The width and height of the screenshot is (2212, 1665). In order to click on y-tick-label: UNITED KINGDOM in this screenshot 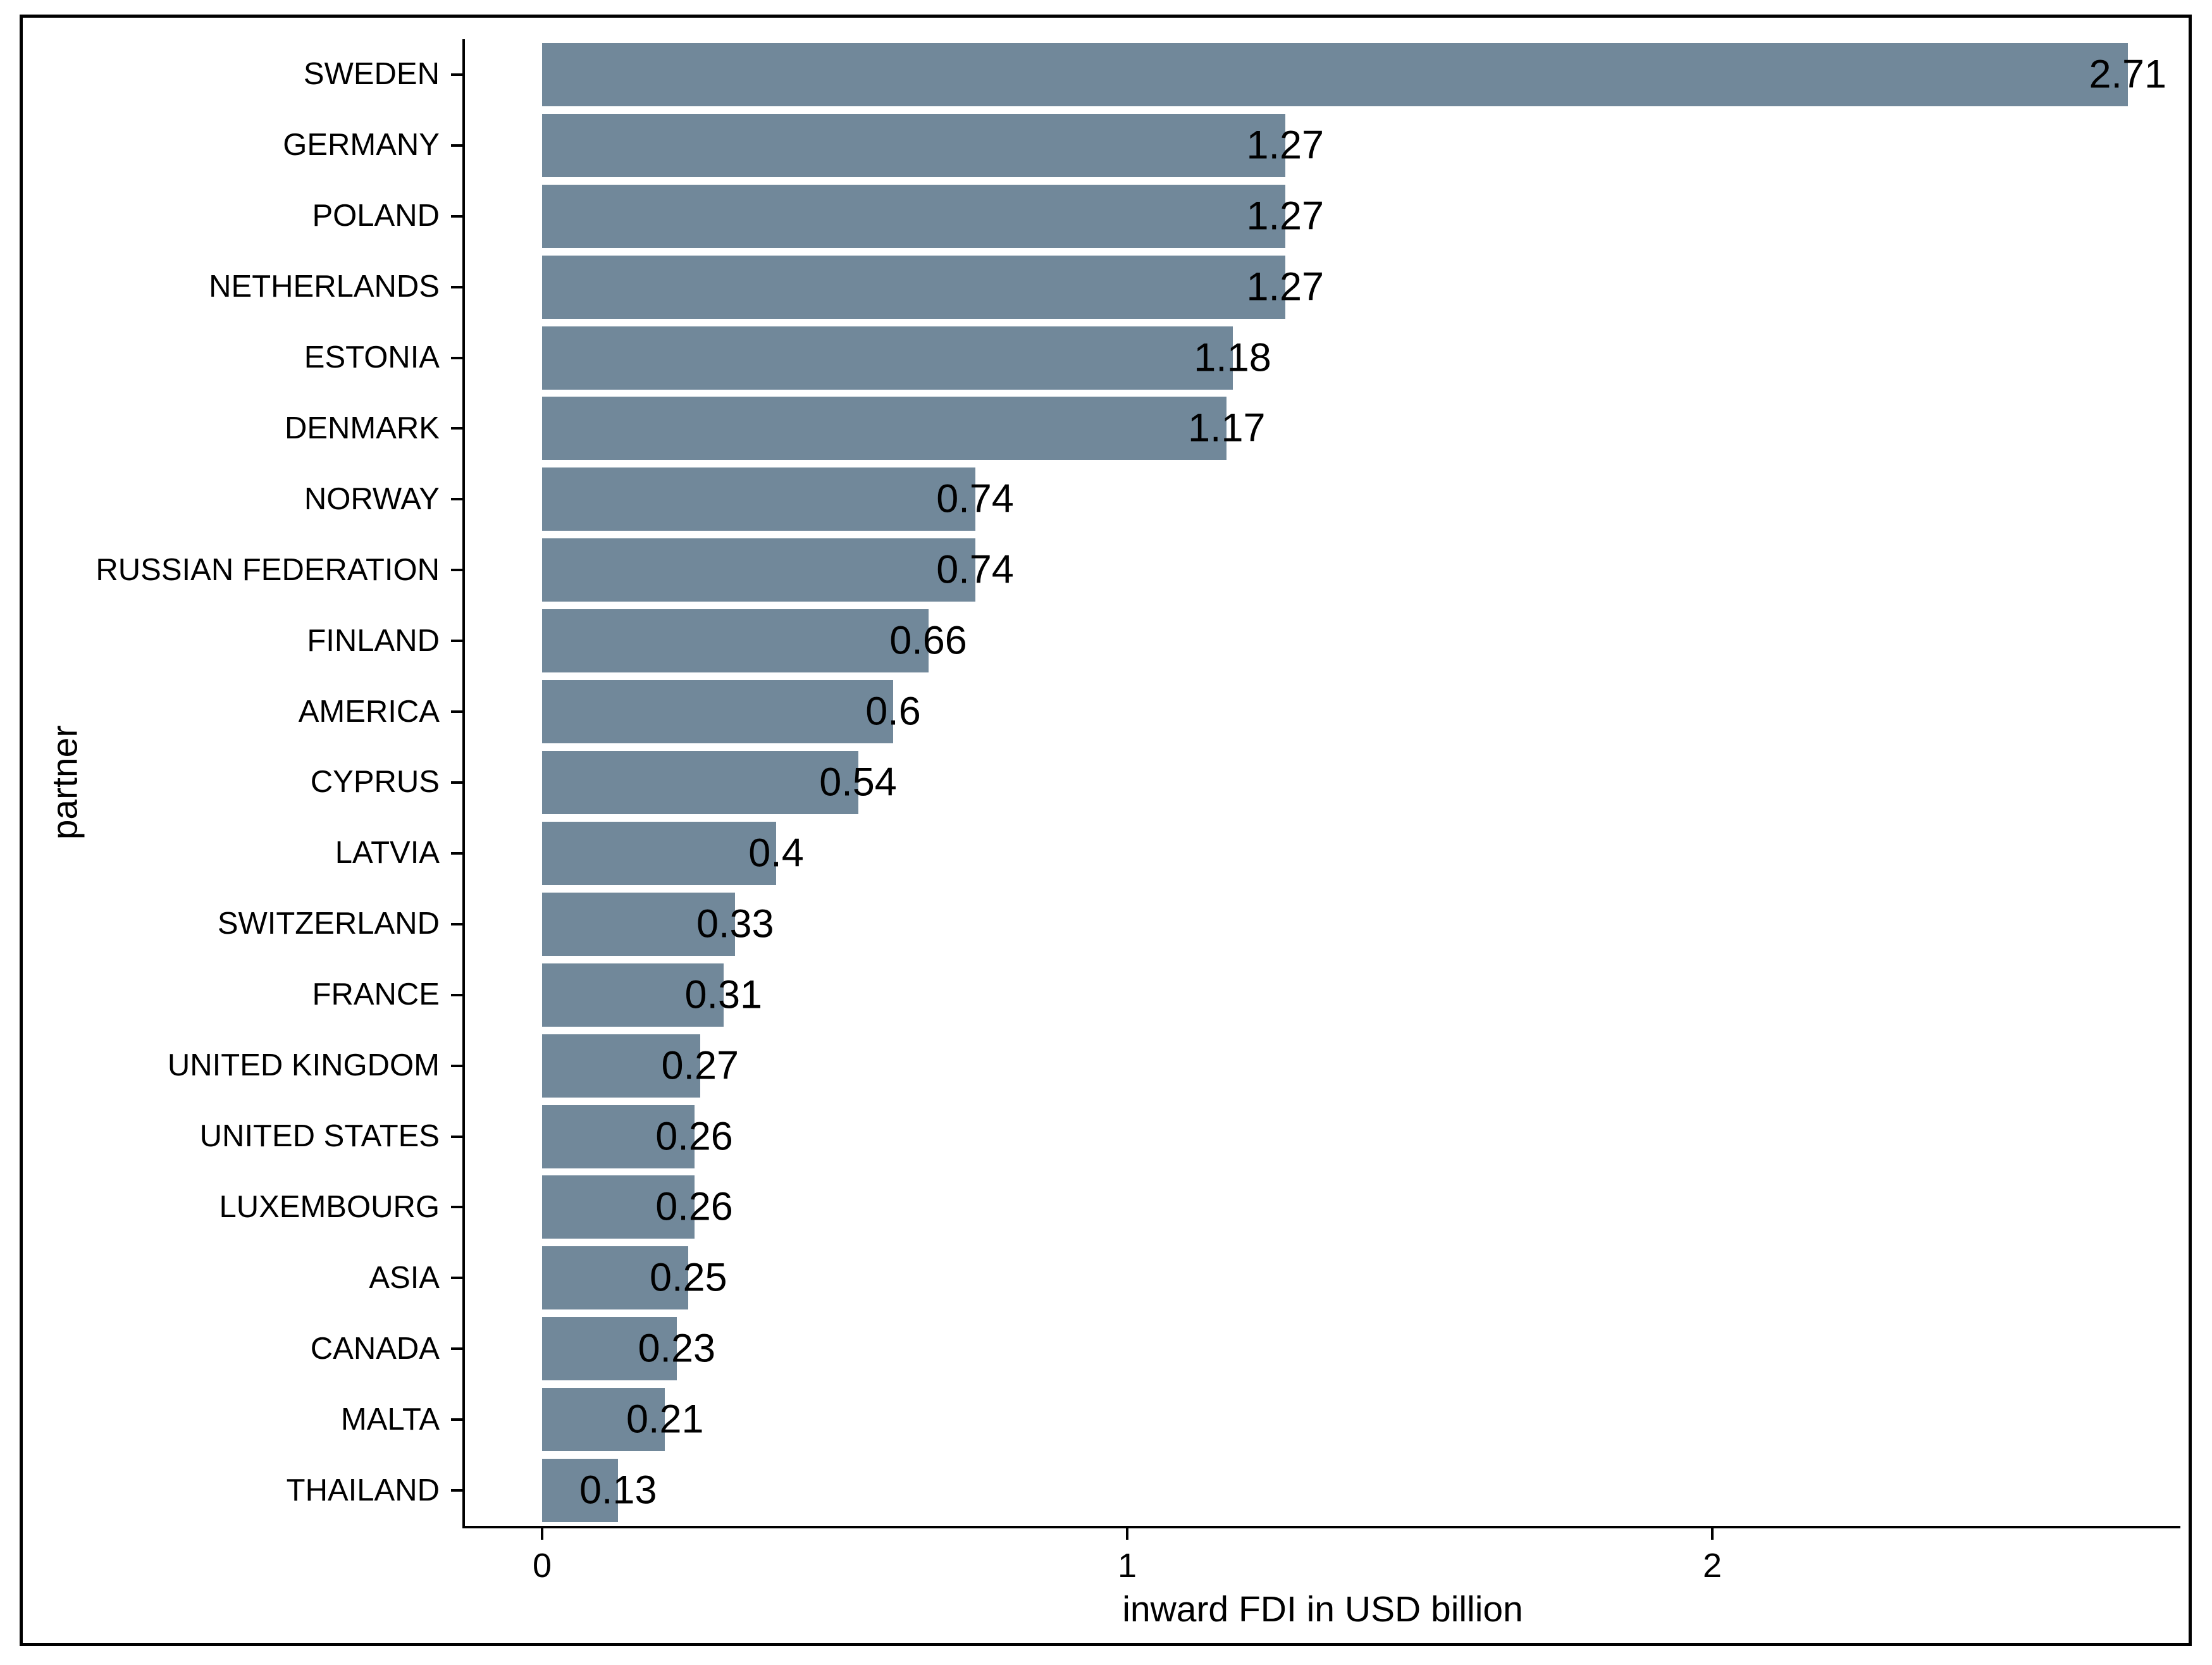, I will do `click(303, 1065)`.